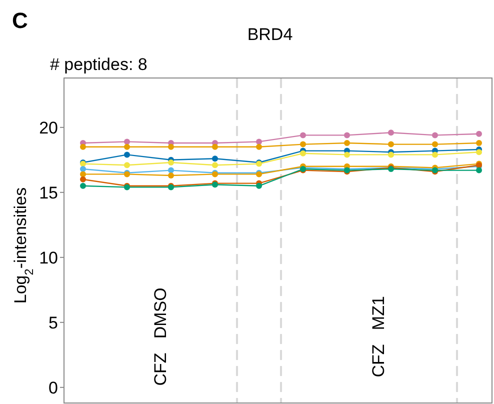  Describe the element at coordinates (378, 337) in the screenshot. I see `annotation: CFZ MZ1` at that location.